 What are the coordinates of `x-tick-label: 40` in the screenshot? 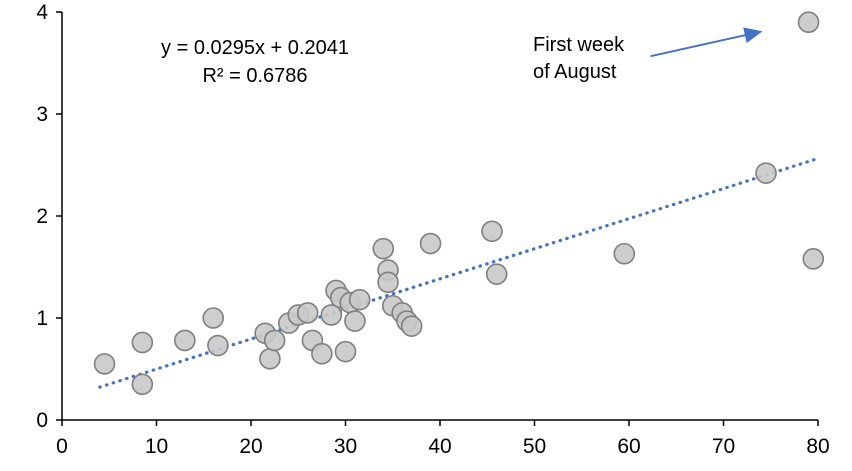 It's located at (439, 446).